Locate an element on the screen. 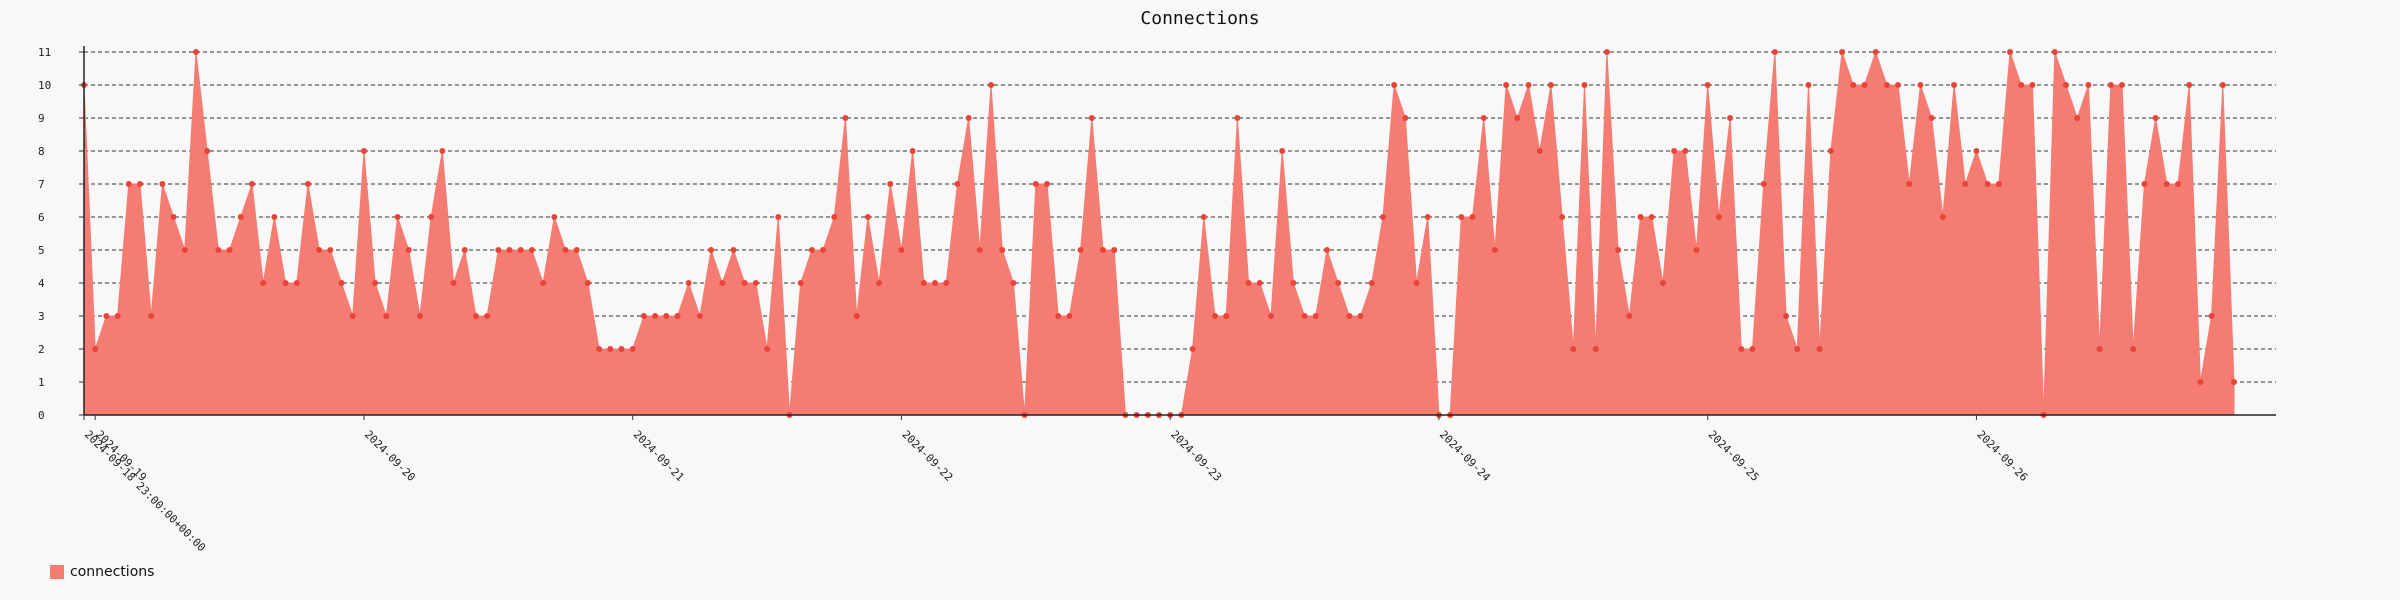 The image size is (2400, 600). y-tick-label: 10 is located at coordinates (44, 85).